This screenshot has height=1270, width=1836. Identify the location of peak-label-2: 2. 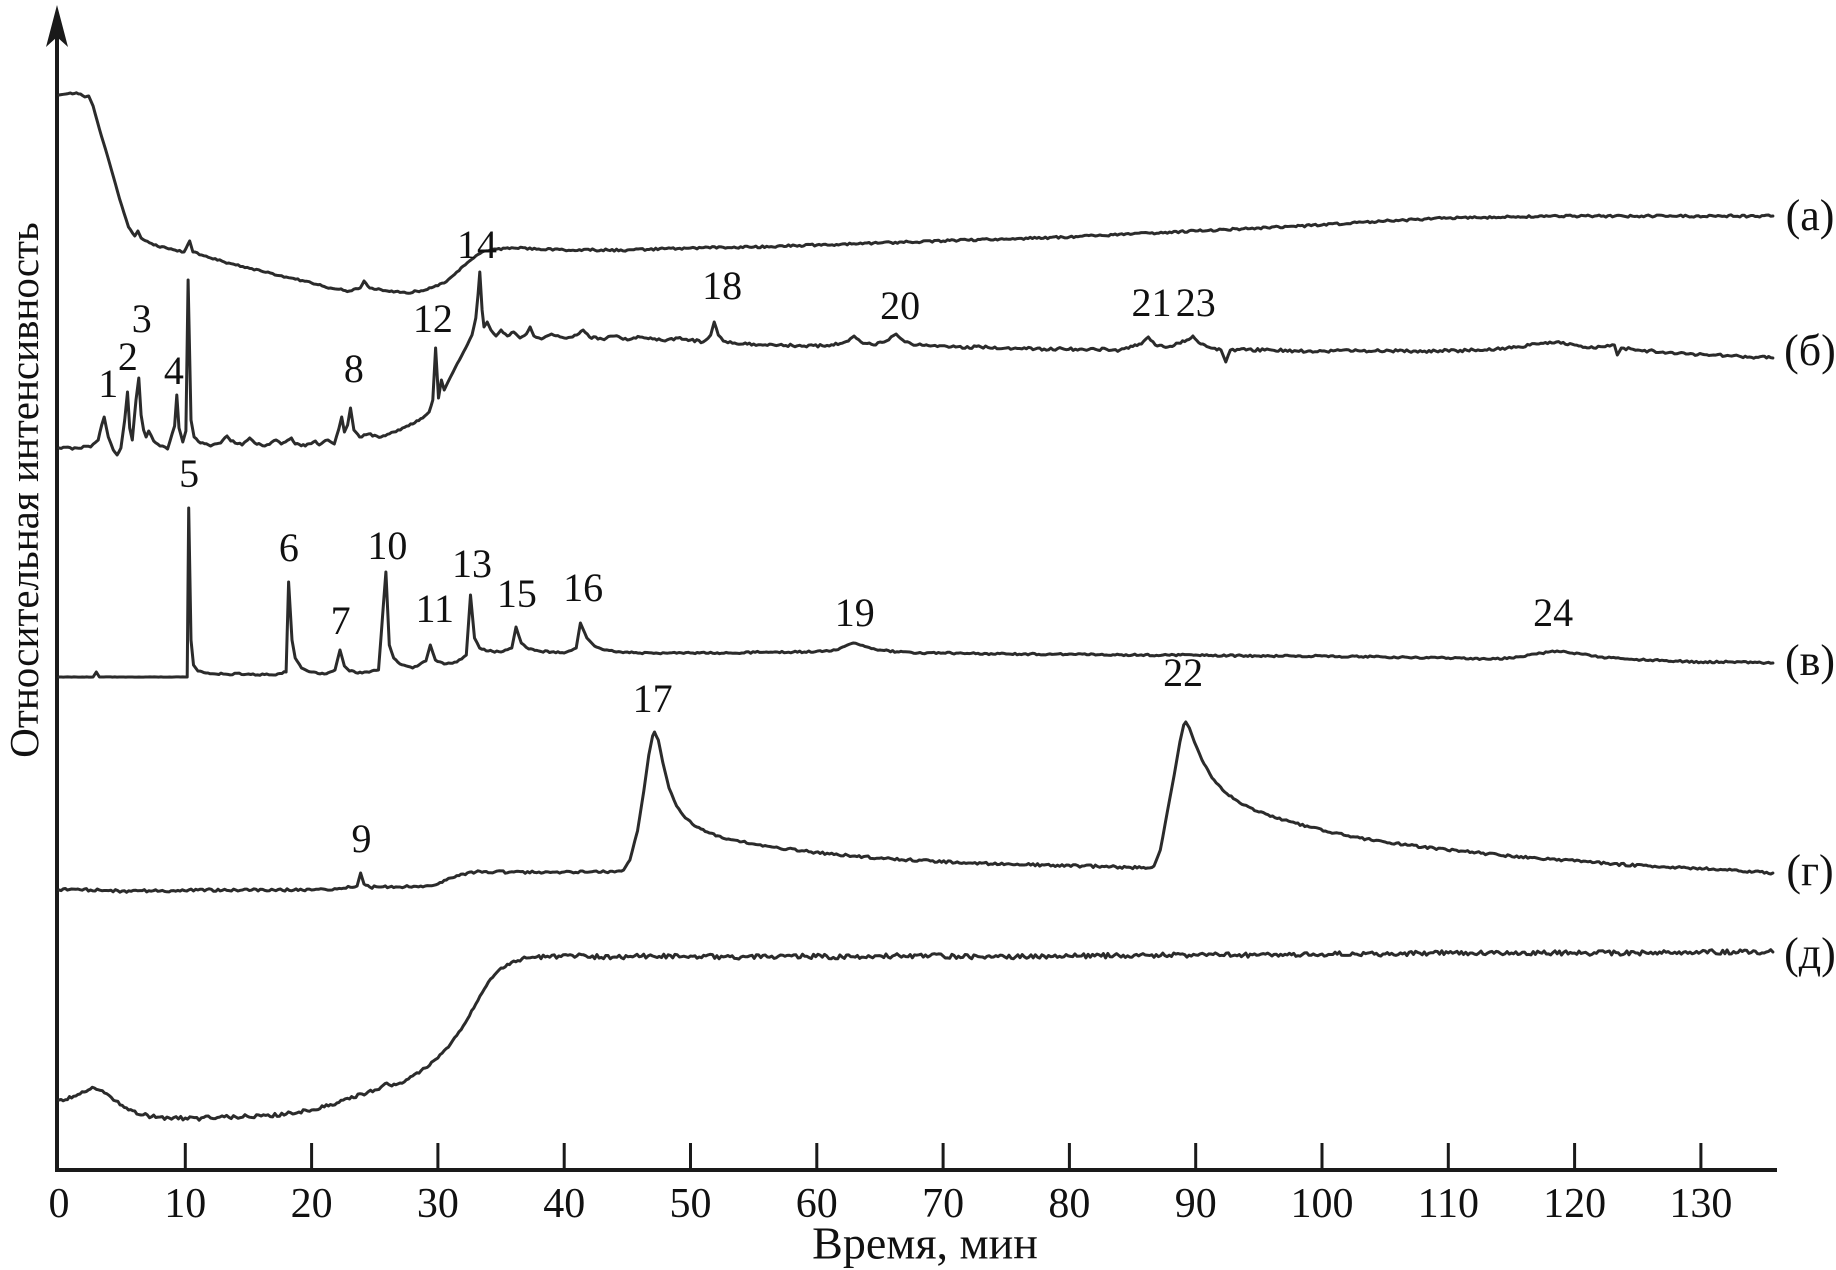
(128, 356).